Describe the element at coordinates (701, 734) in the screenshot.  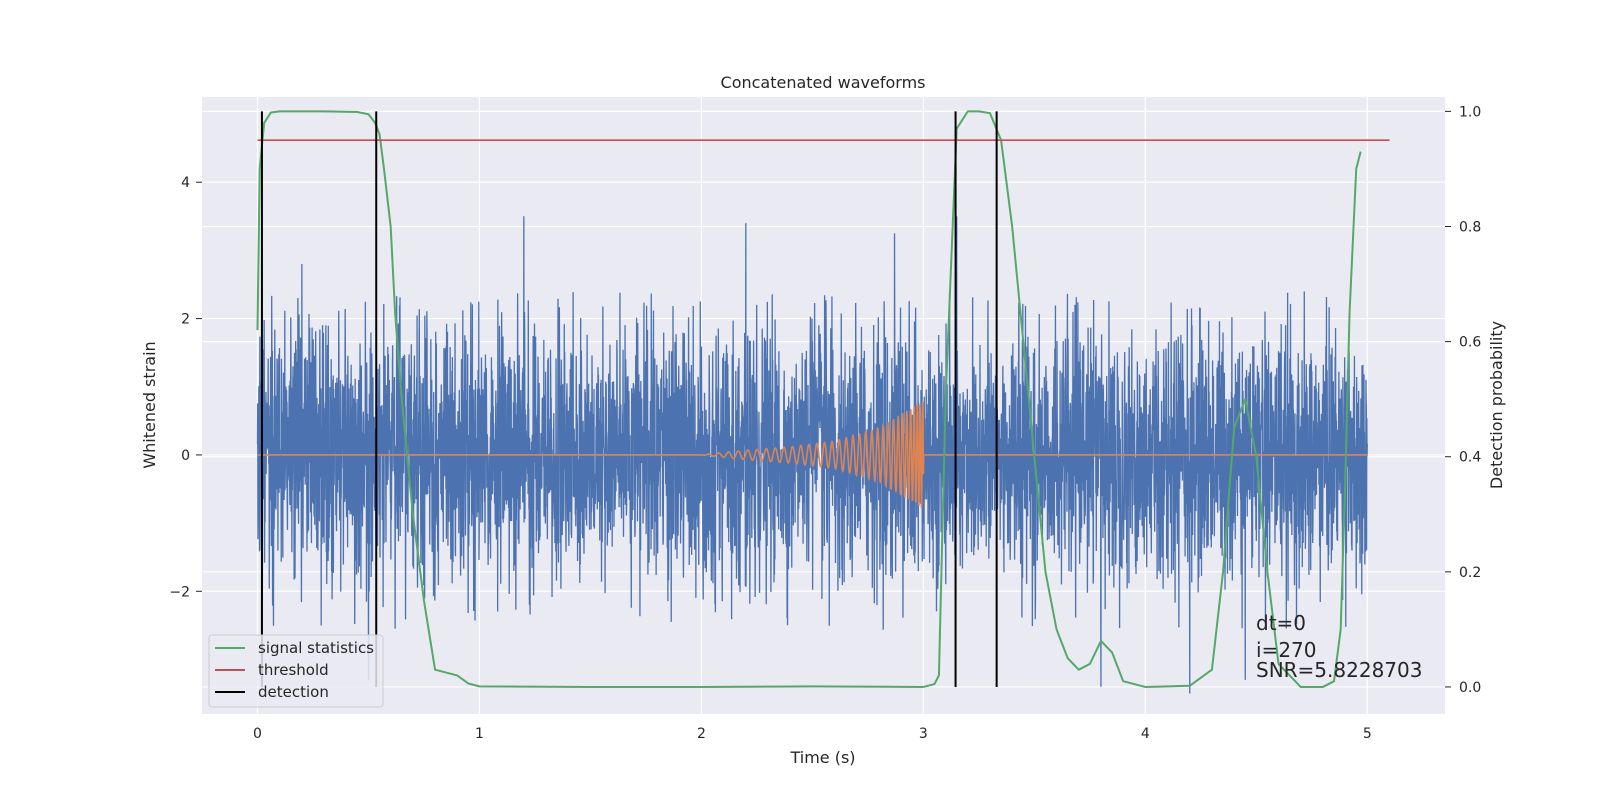
I see `x-tick-label: 2` at that location.